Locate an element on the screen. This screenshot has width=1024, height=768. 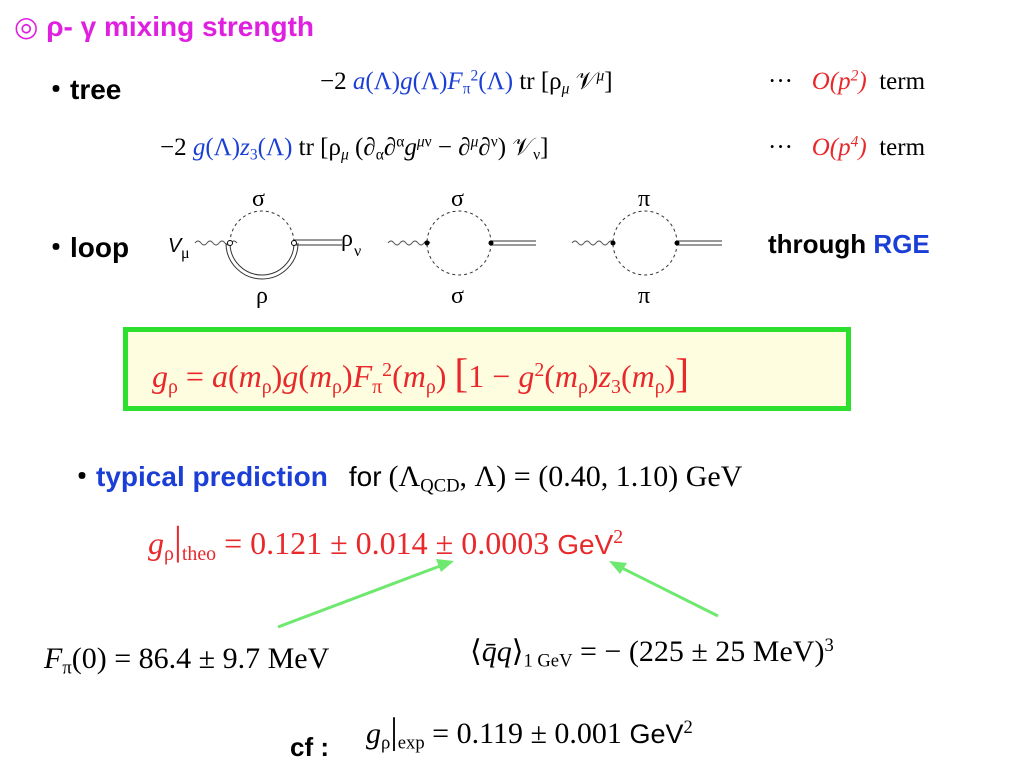
arrow-fpi-head is located at coordinates (445, 565).